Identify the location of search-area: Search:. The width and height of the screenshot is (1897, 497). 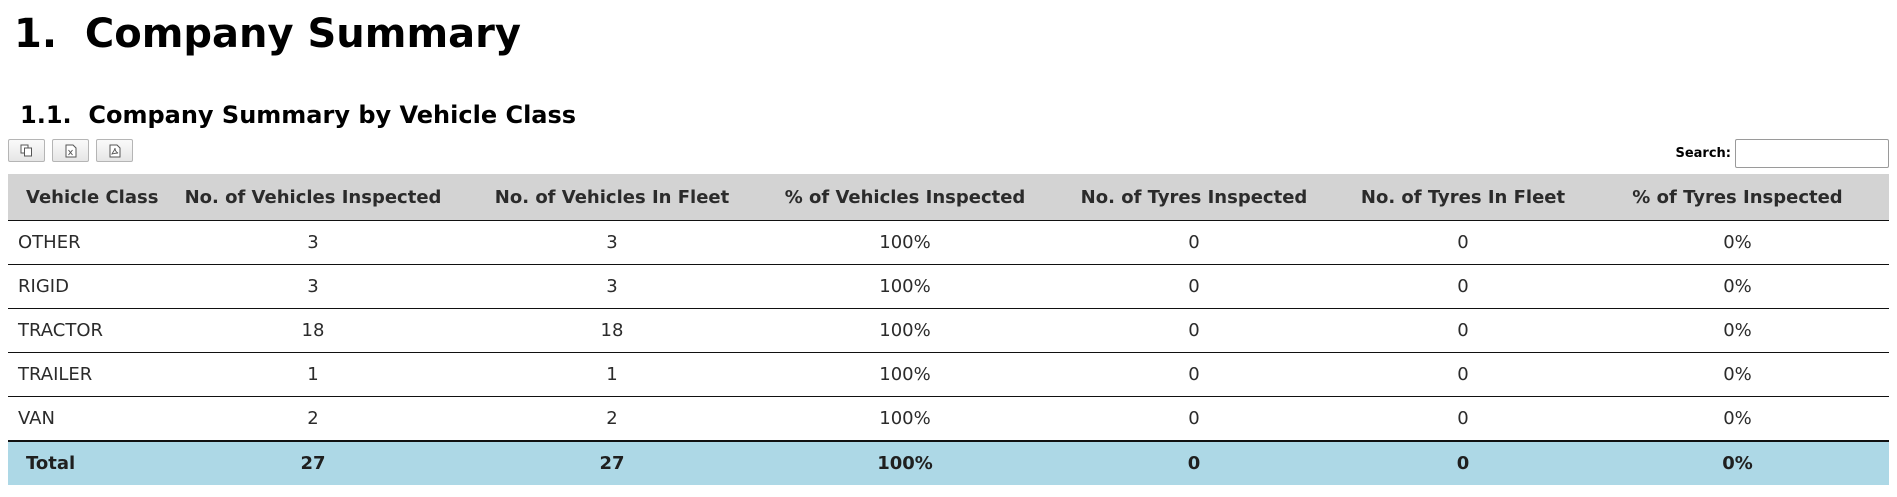
(1782, 153).